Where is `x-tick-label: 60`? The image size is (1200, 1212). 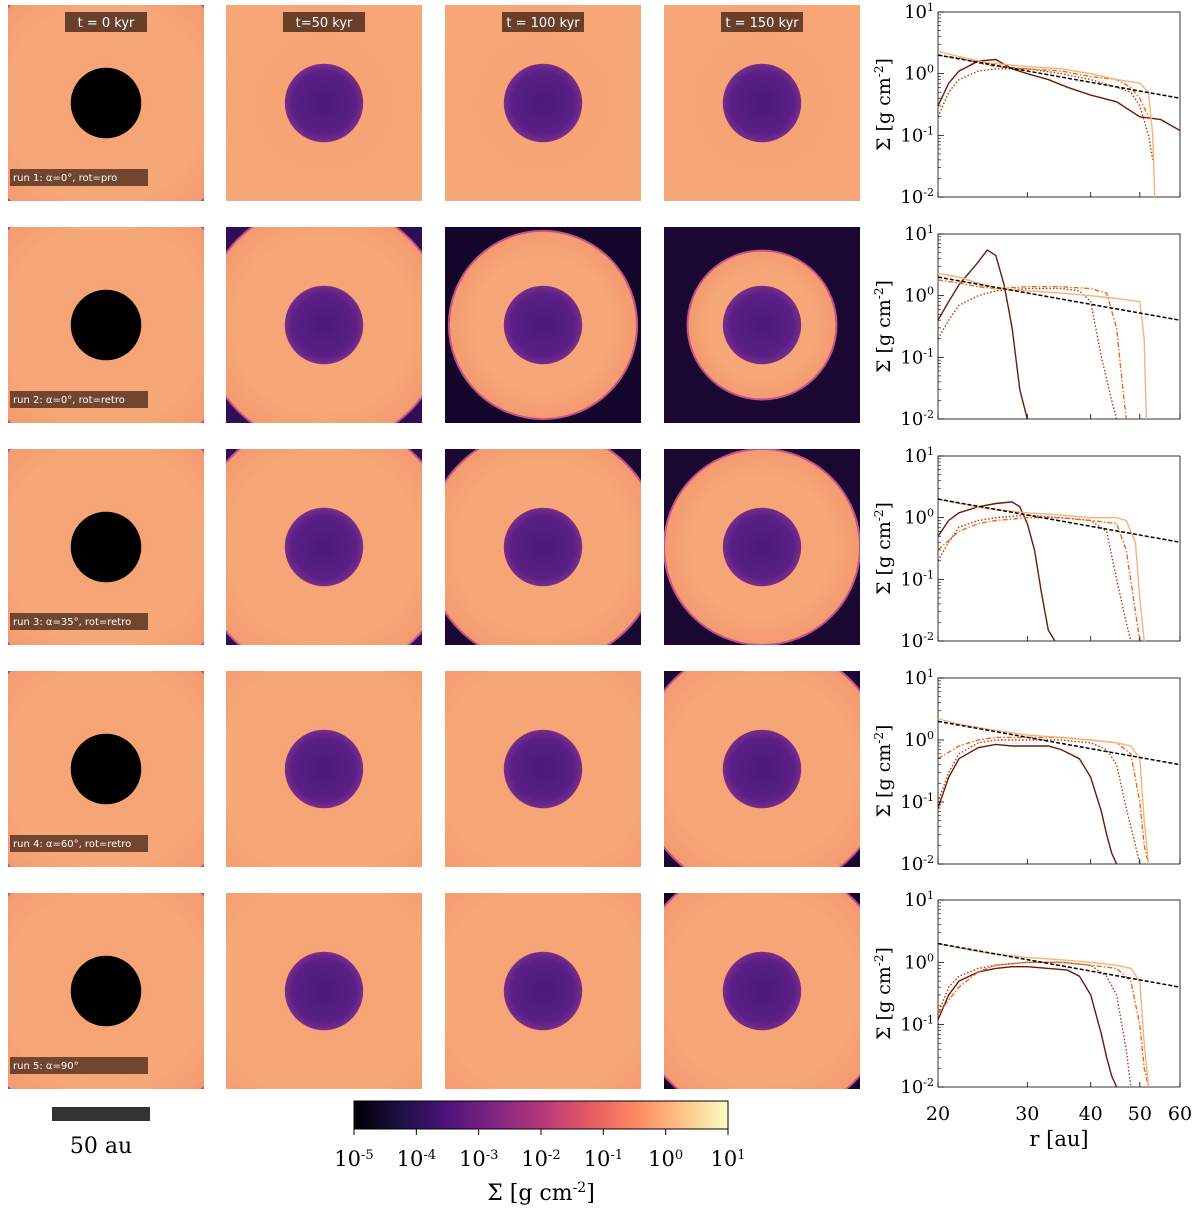
x-tick-label: 60 is located at coordinates (1180, 1114).